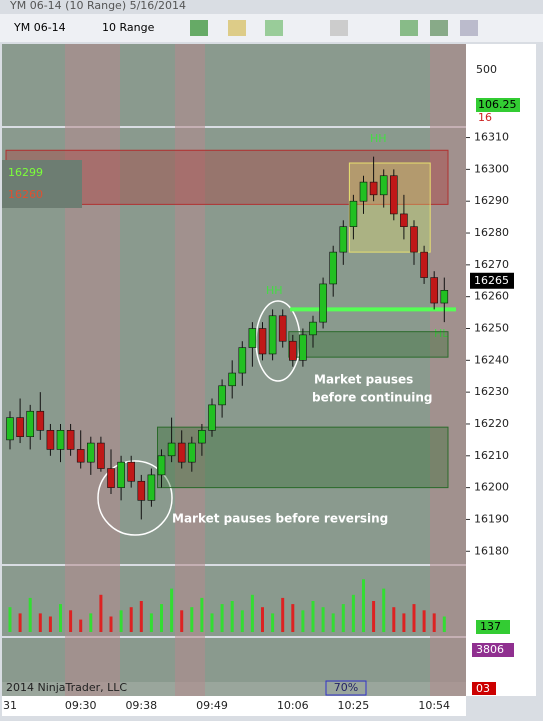 The height and width of the screenshot is (721, 543). I want to click on x-tick-label: 09:38, so click(141, 705).